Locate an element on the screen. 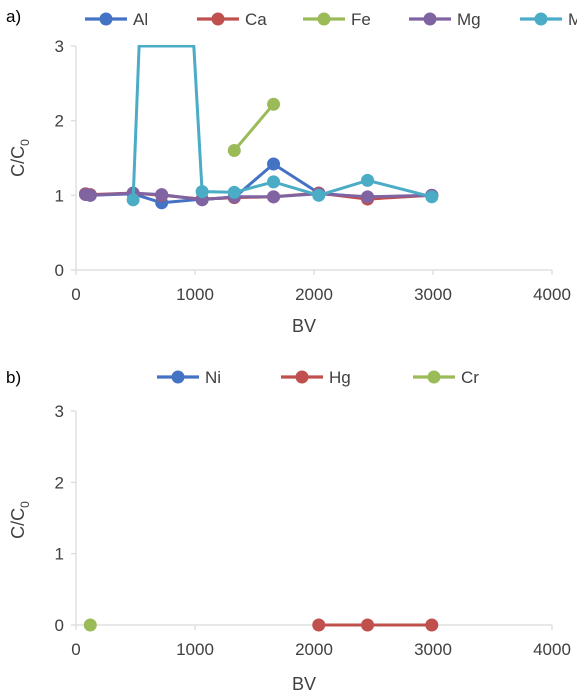 The width and height of the screenshot is (577, 693). panel-label: a) is located at coordinates (13, 16).